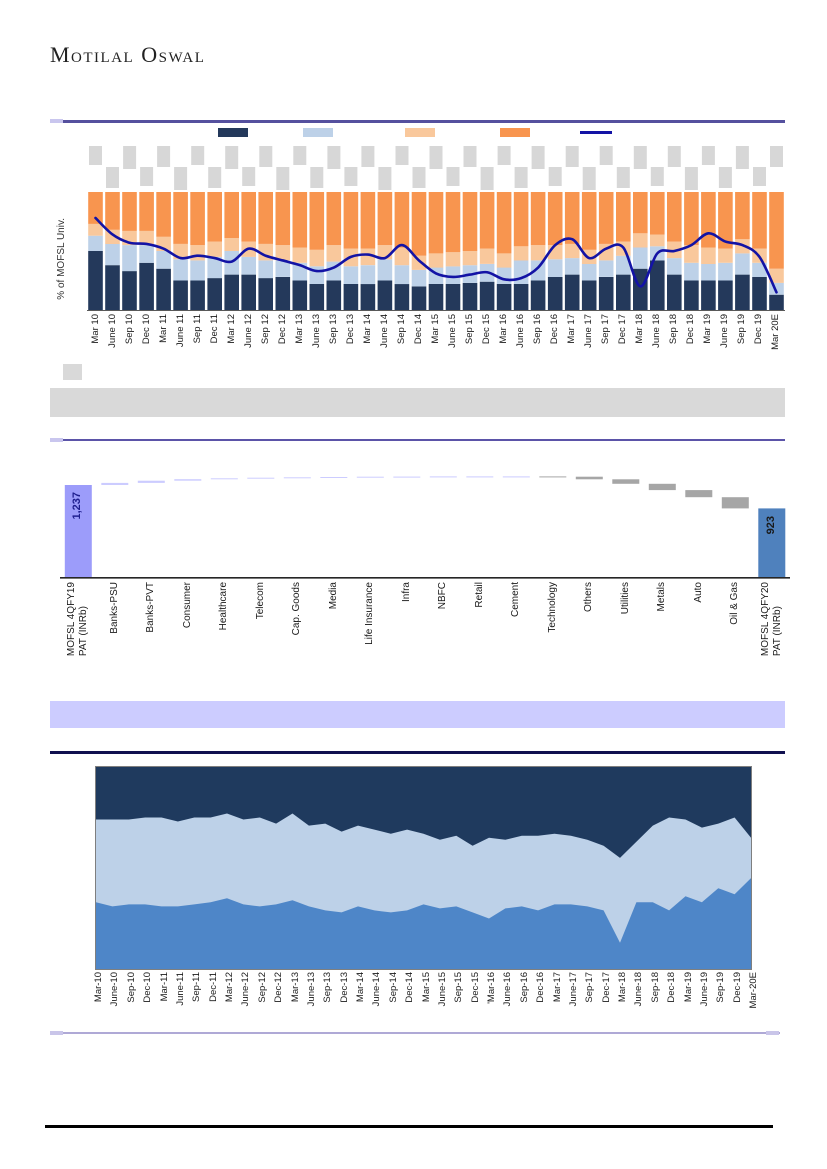 Image resolution: width=827 pixels, height=1169 pixels. What do you see at coordinates (377, 989) in the screenshot?
I see `x-axis-label: June-14` at bounding box center [377, 989].